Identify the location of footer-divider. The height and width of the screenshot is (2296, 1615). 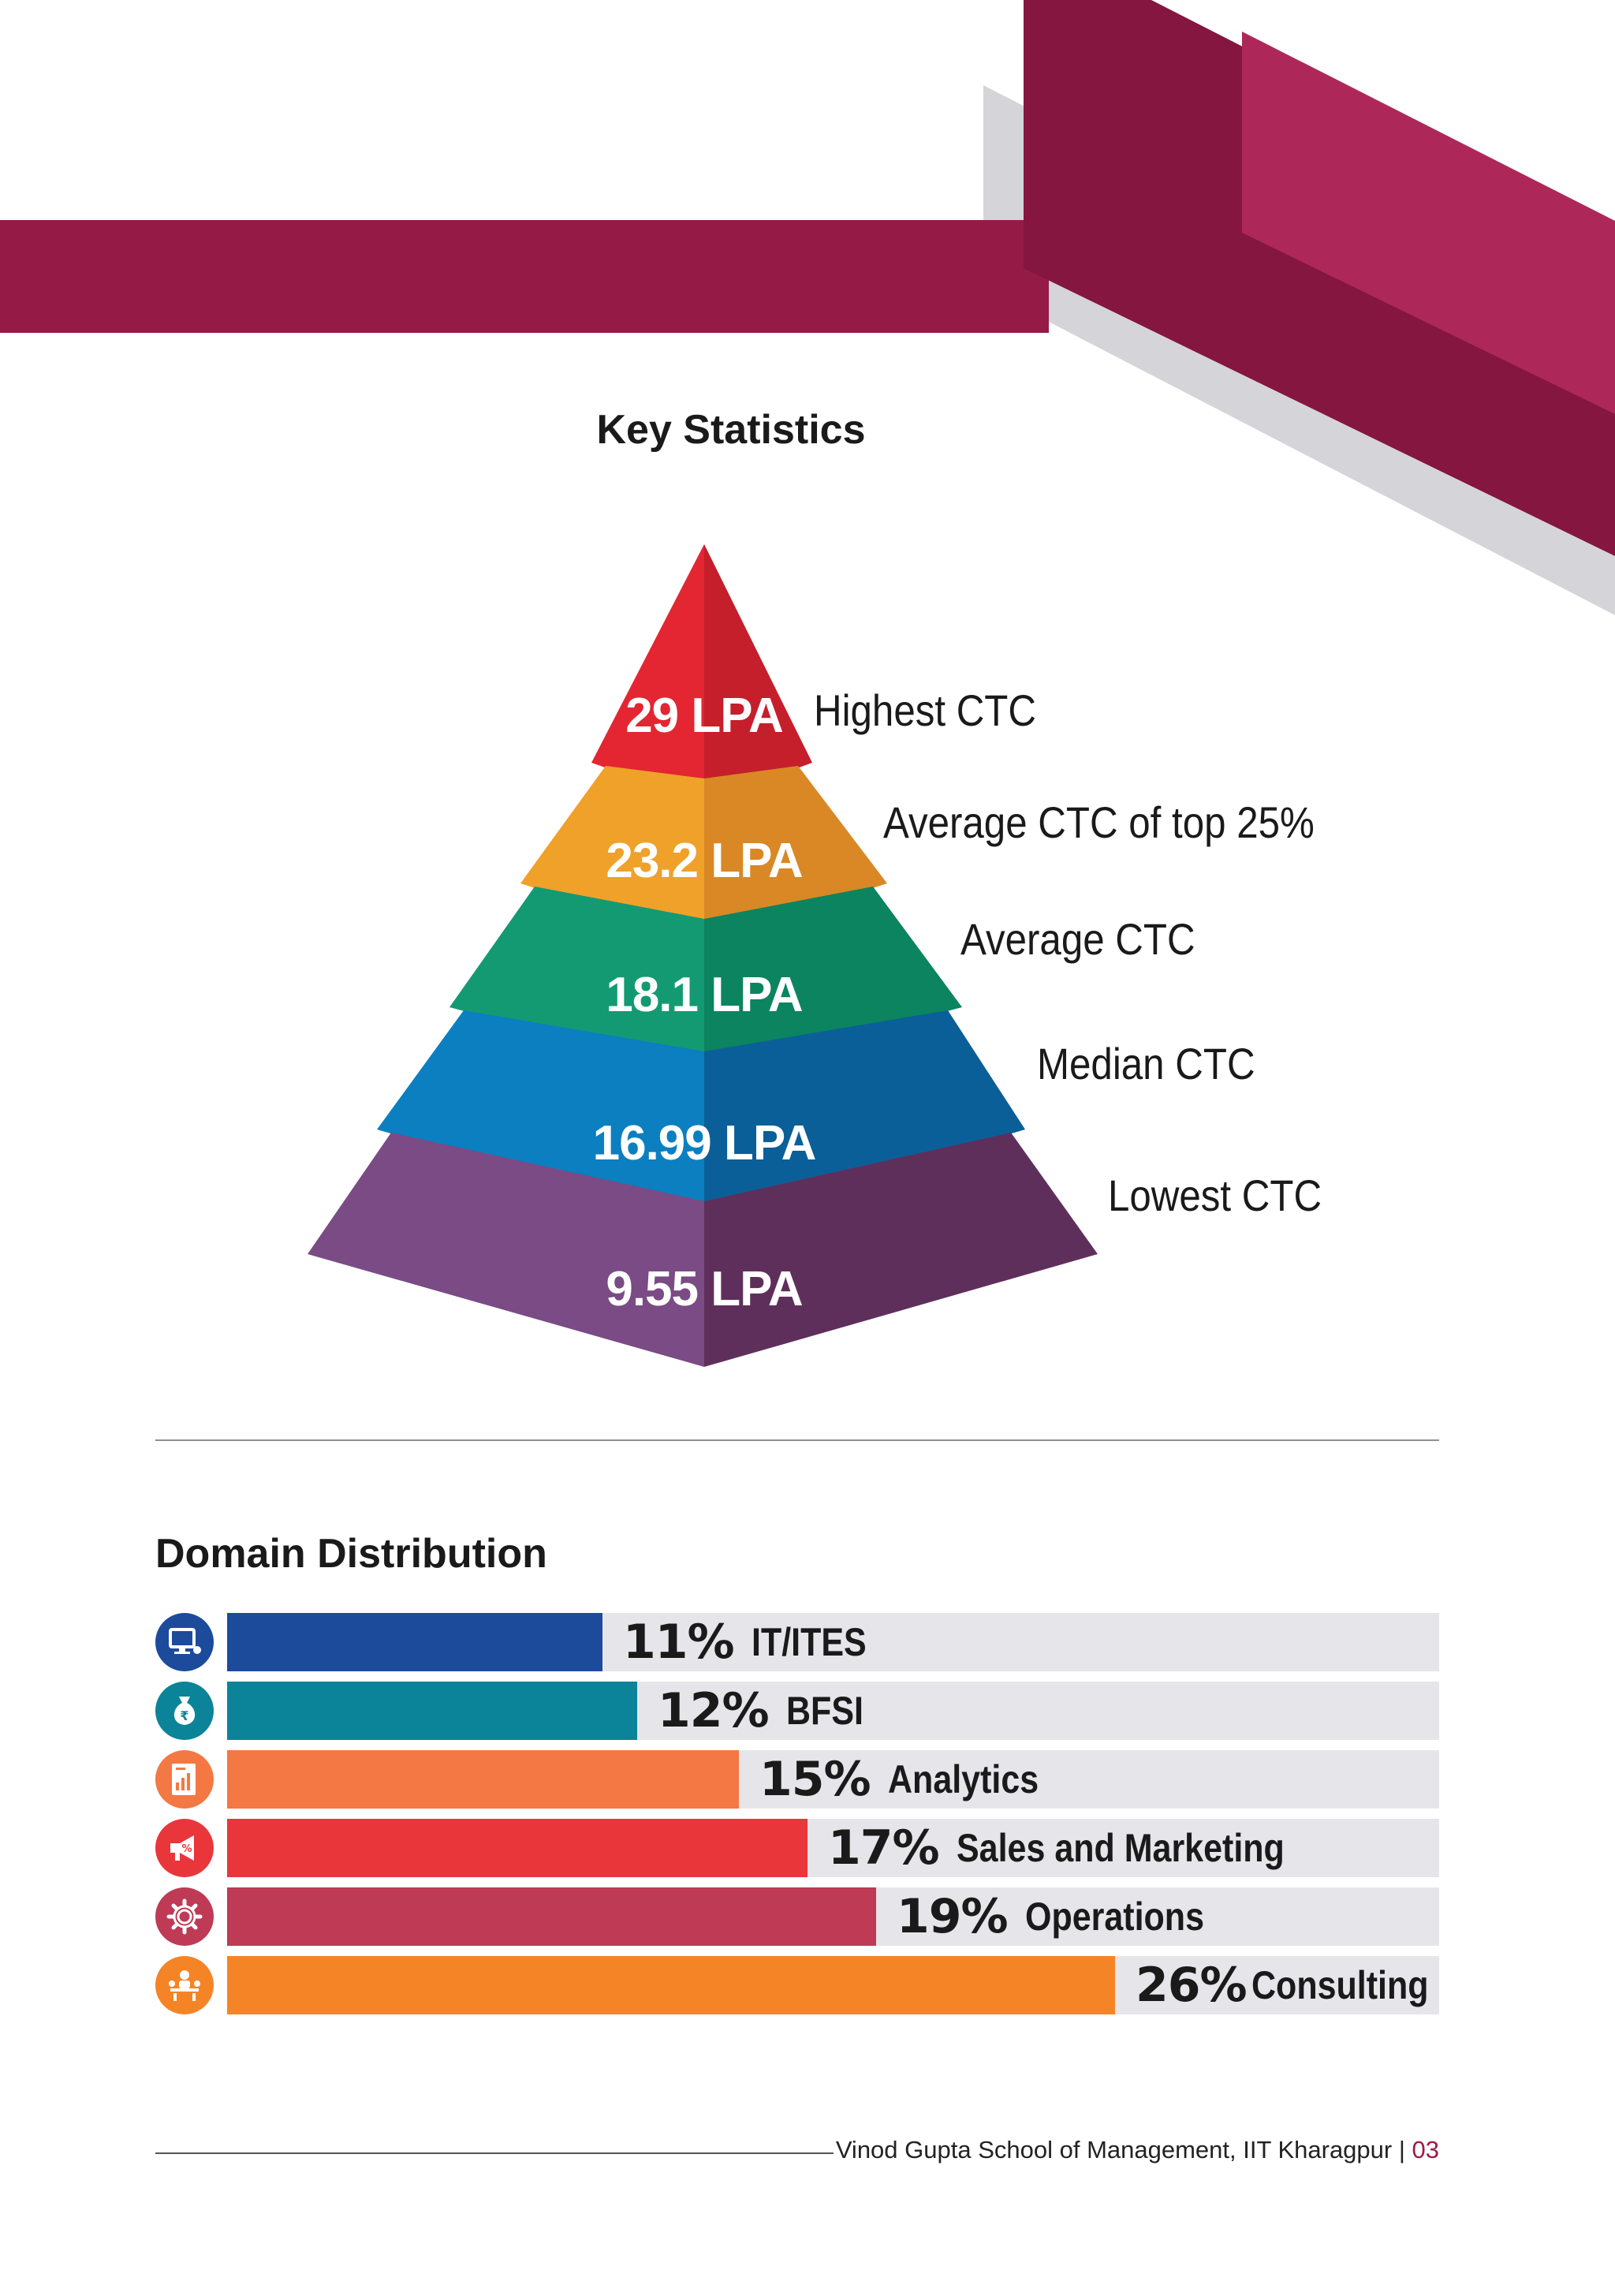
(494, 2153).